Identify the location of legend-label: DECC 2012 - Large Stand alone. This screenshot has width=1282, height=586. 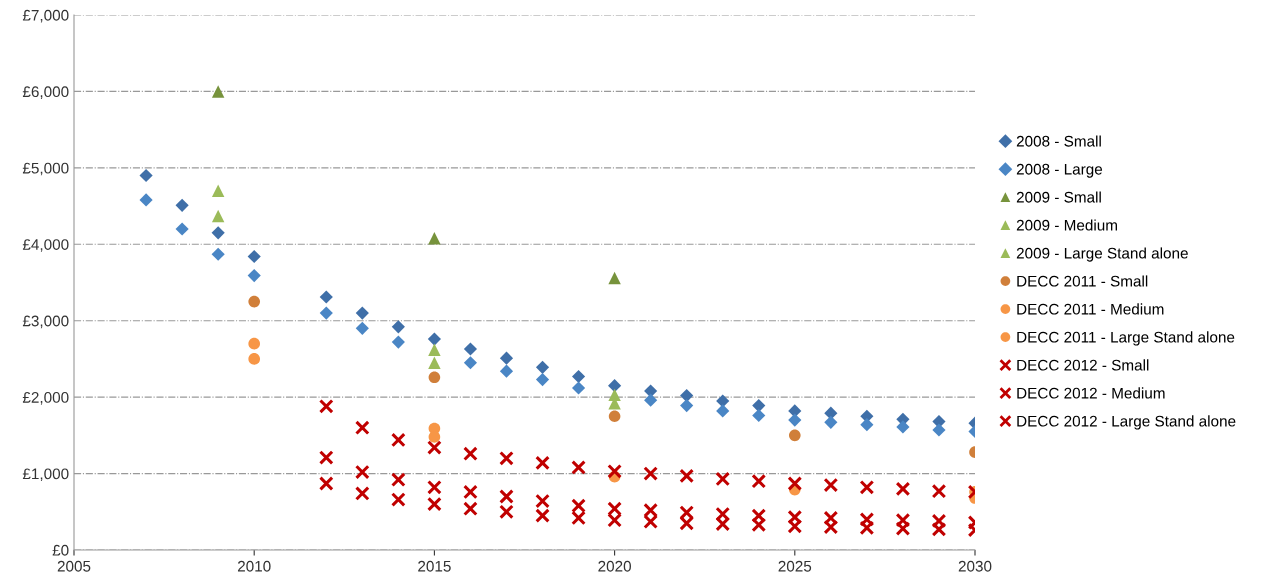
(1126, 422).